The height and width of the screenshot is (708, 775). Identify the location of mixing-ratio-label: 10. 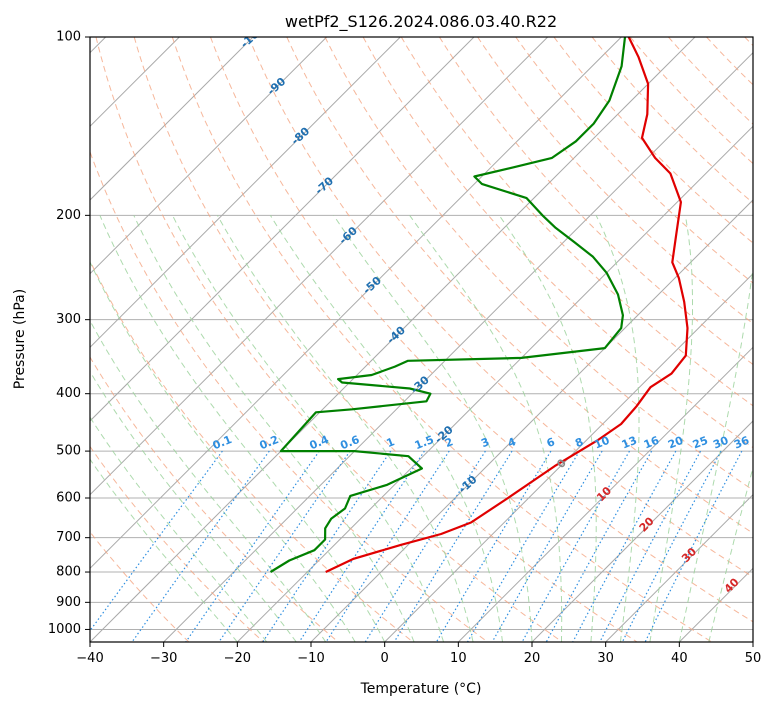
(601, 443).